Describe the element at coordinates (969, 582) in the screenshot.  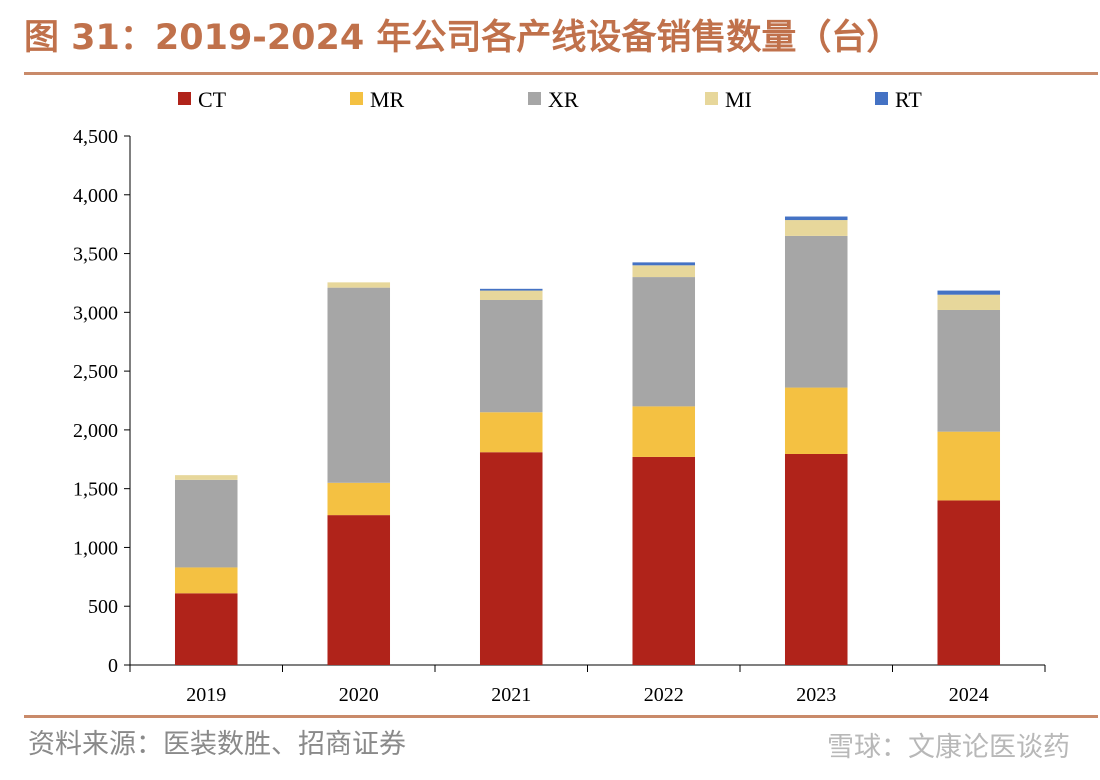
I see `bar-ct-2024` at that location.